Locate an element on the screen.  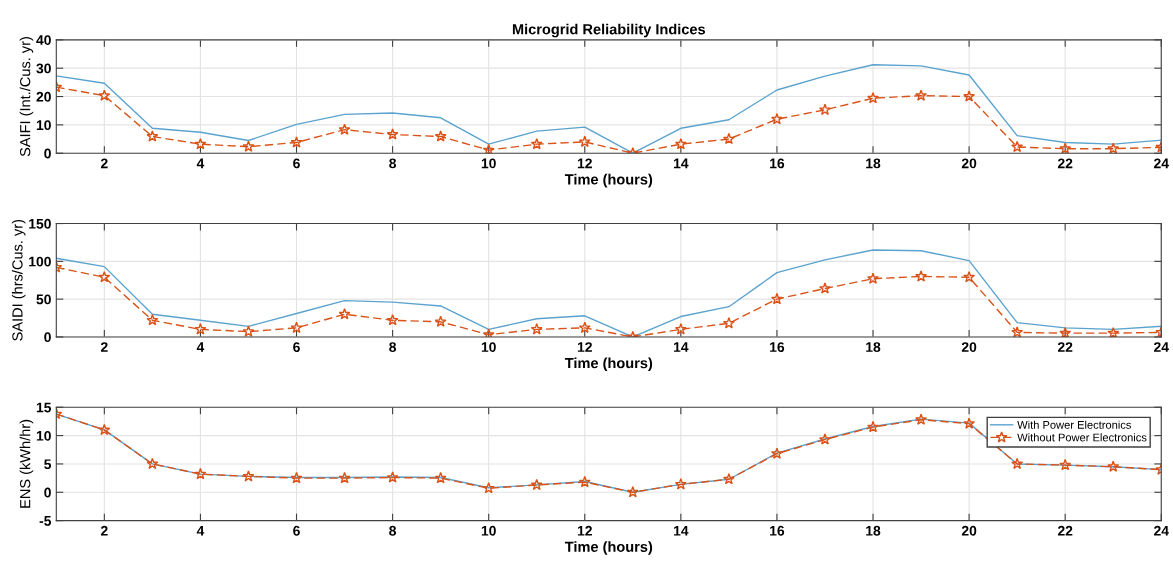
x-tick-label: 10 is located at coordinates (488, 163).